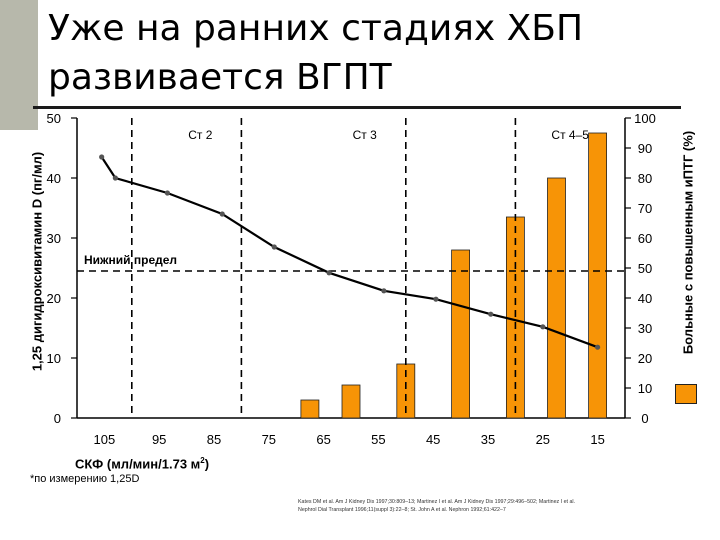  Describe the element at coordinates (645, 298) in the screenshot. I see `y-right-tick-label: 40` at that location.